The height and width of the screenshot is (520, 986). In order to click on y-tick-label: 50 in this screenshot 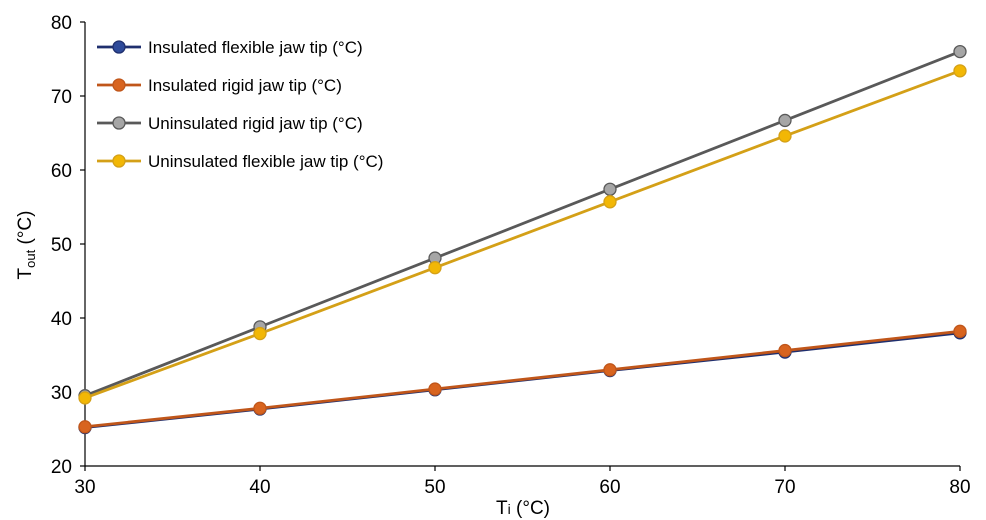, I will do `click(61, 245)`.